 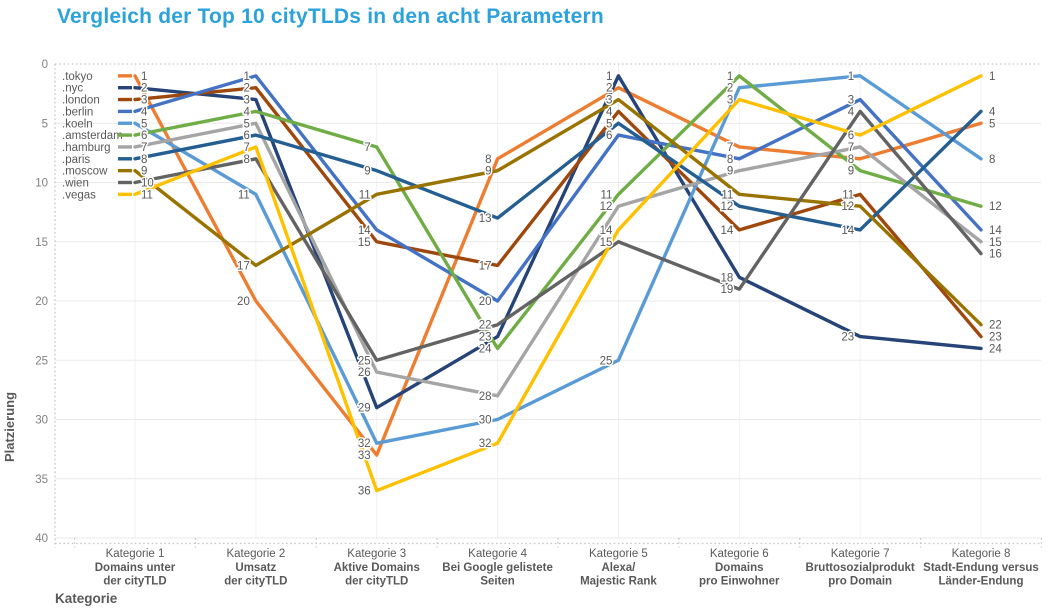 I want to click on x-category-label: Kategorie 5, so click(x=618, y=554).